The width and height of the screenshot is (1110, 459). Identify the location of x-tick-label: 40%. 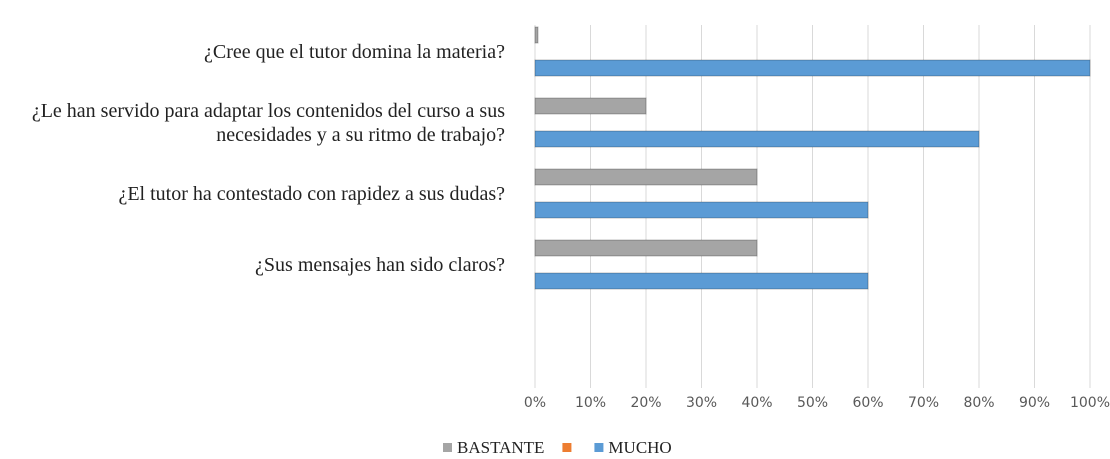
(756, 403).